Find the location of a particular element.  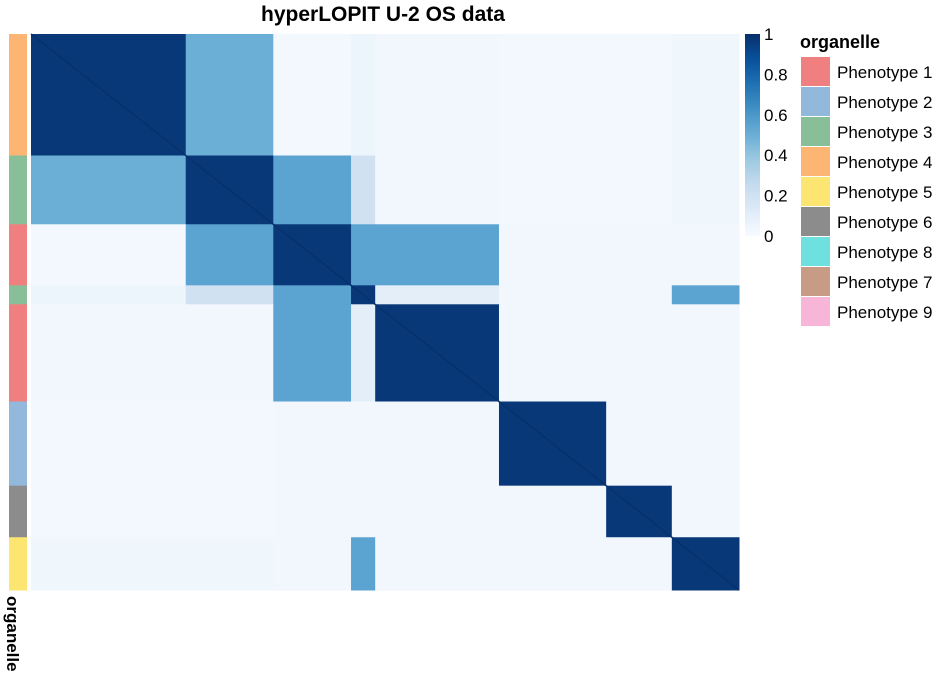

legend-label: Phenotype 7 is located at coordinates (884, 282).